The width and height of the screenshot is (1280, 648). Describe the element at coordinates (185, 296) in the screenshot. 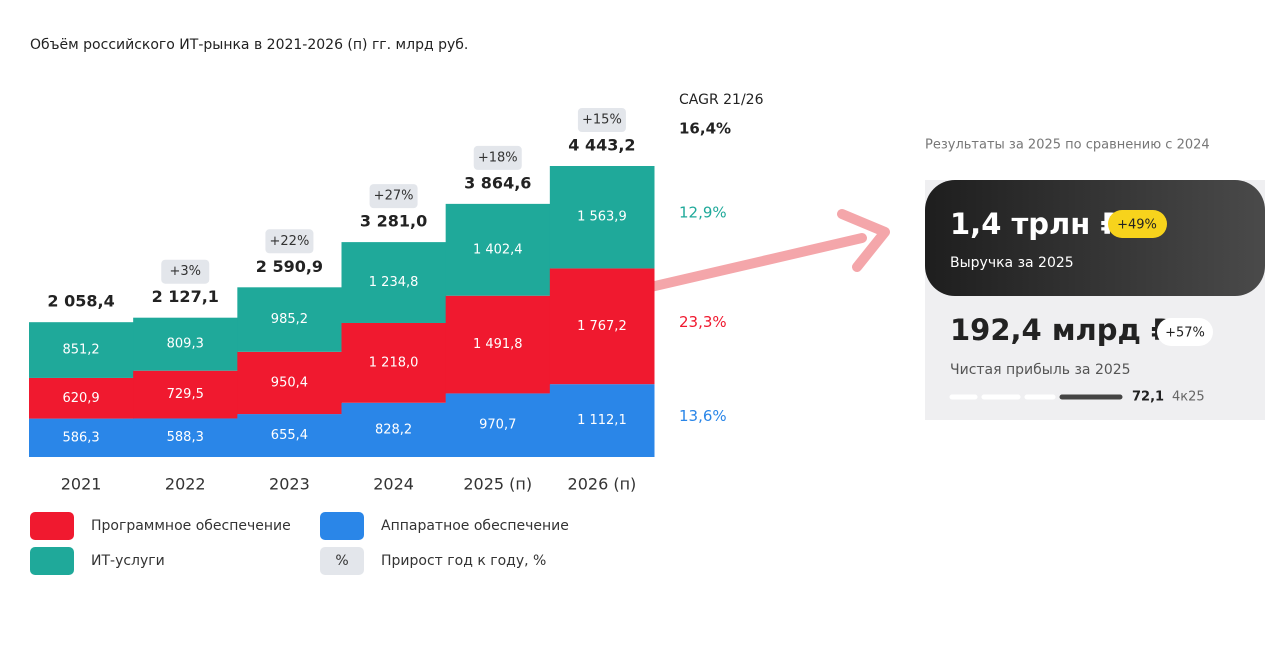

I see `total-label: 2 127,1` at that location.